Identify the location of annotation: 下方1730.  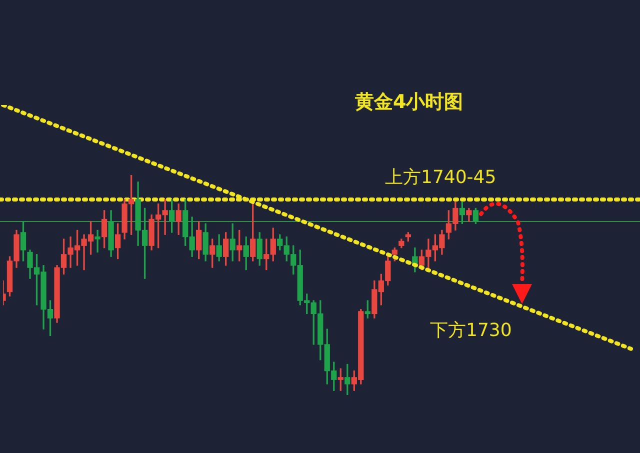
(471, 330).